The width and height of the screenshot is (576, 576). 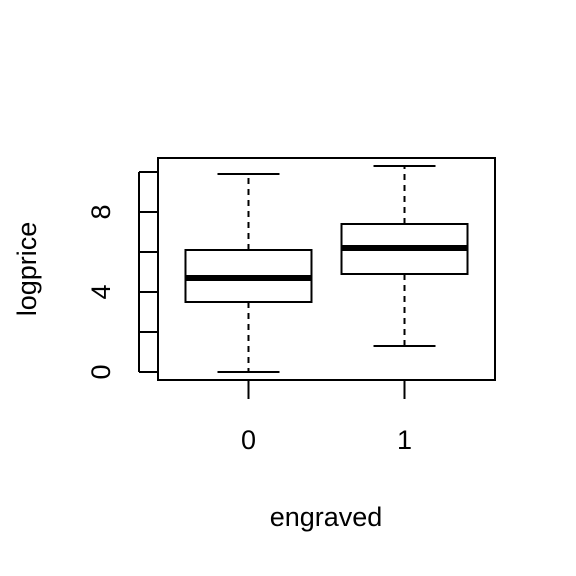 What do you see at coordinates (101, 371) in the screenshot?
I see `y-tick-label: 0` at bounding box center [101, 371].